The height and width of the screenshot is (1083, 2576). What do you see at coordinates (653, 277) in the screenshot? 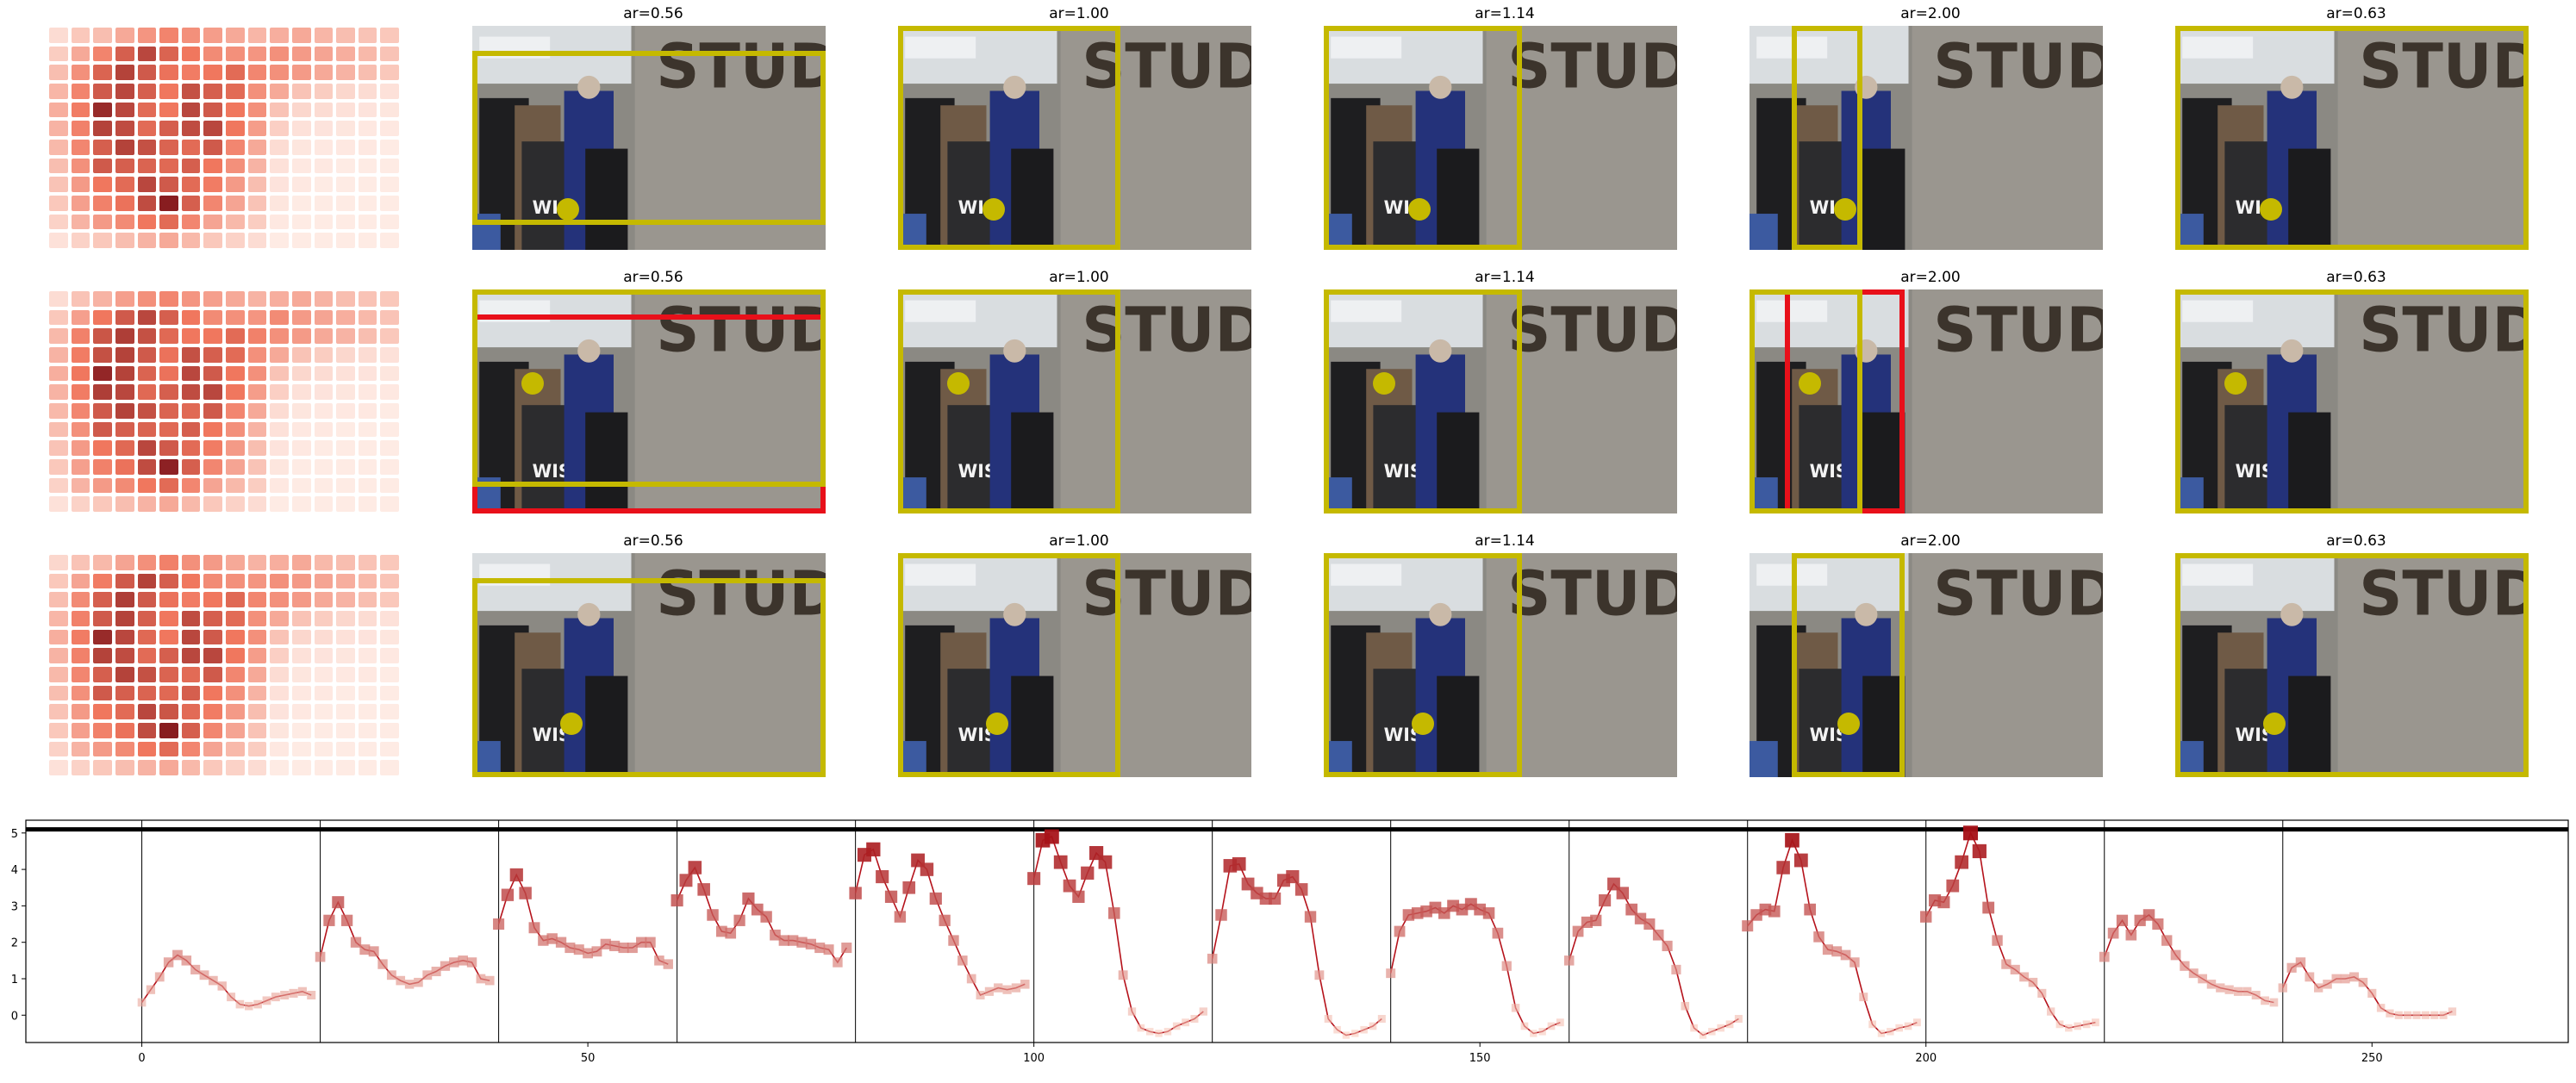
I see `aspect-ratio-title: ar=0.56` at bounding box center [653, 277].